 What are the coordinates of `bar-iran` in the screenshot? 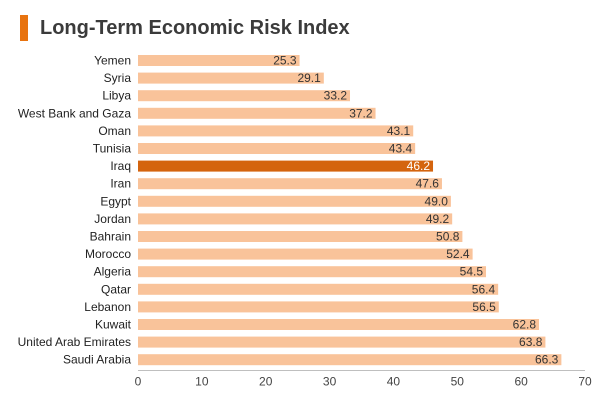 It's located at (290, 184).